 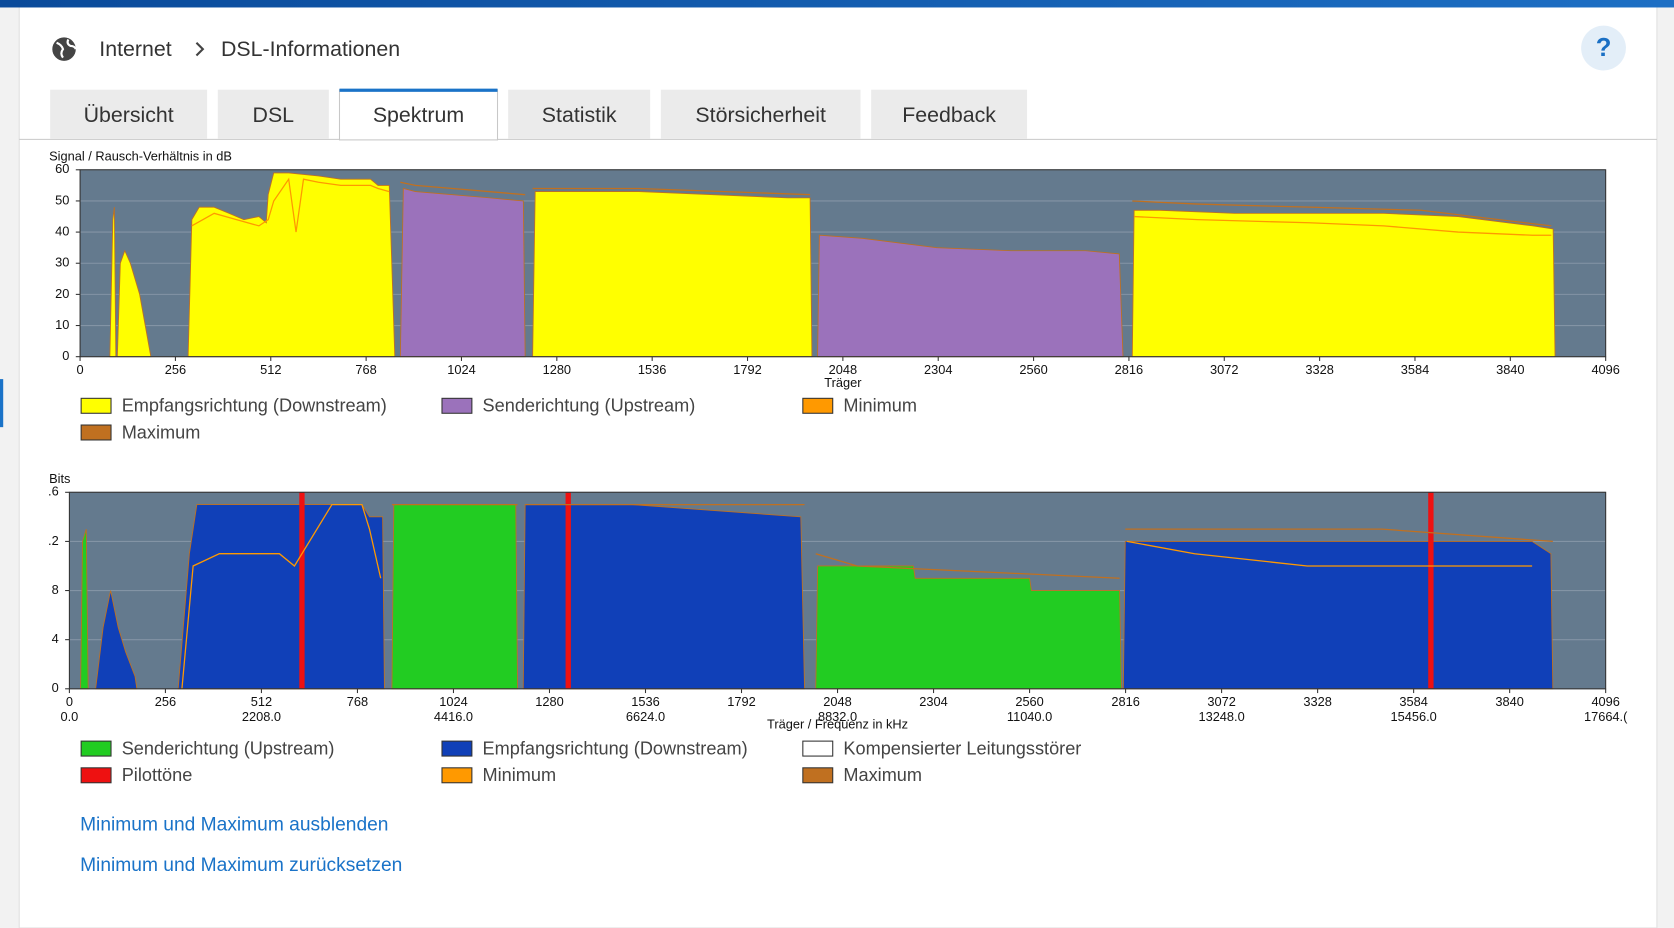 I want to click on breadcrumb-item: Internet, so click(x=135, y=49).